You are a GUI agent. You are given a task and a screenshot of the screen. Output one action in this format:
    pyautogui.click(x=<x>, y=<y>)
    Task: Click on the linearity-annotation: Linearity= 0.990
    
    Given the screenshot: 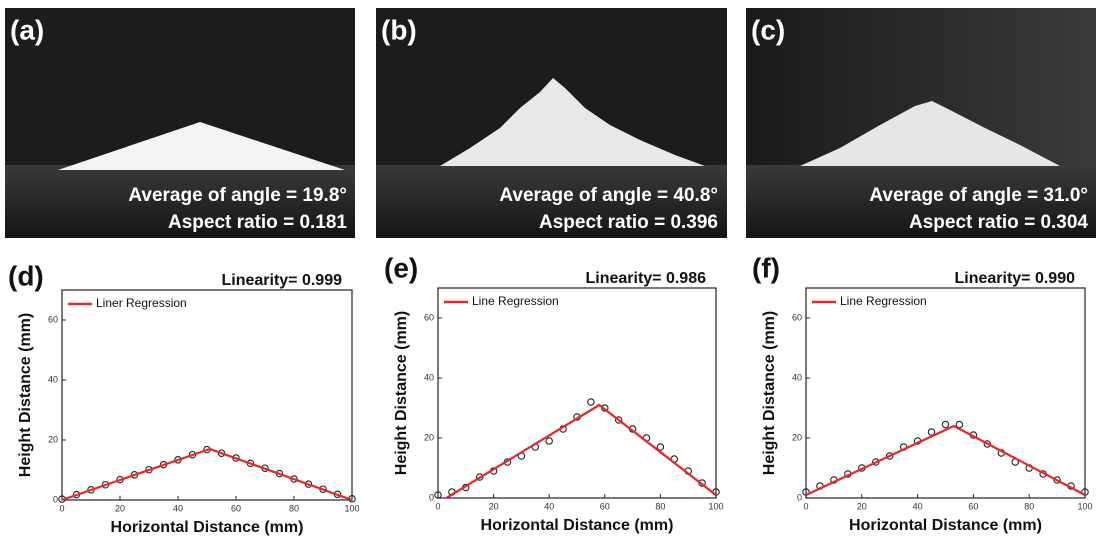 What is the action you would take?
    pyautogui.click(x=1014, y=278)
    